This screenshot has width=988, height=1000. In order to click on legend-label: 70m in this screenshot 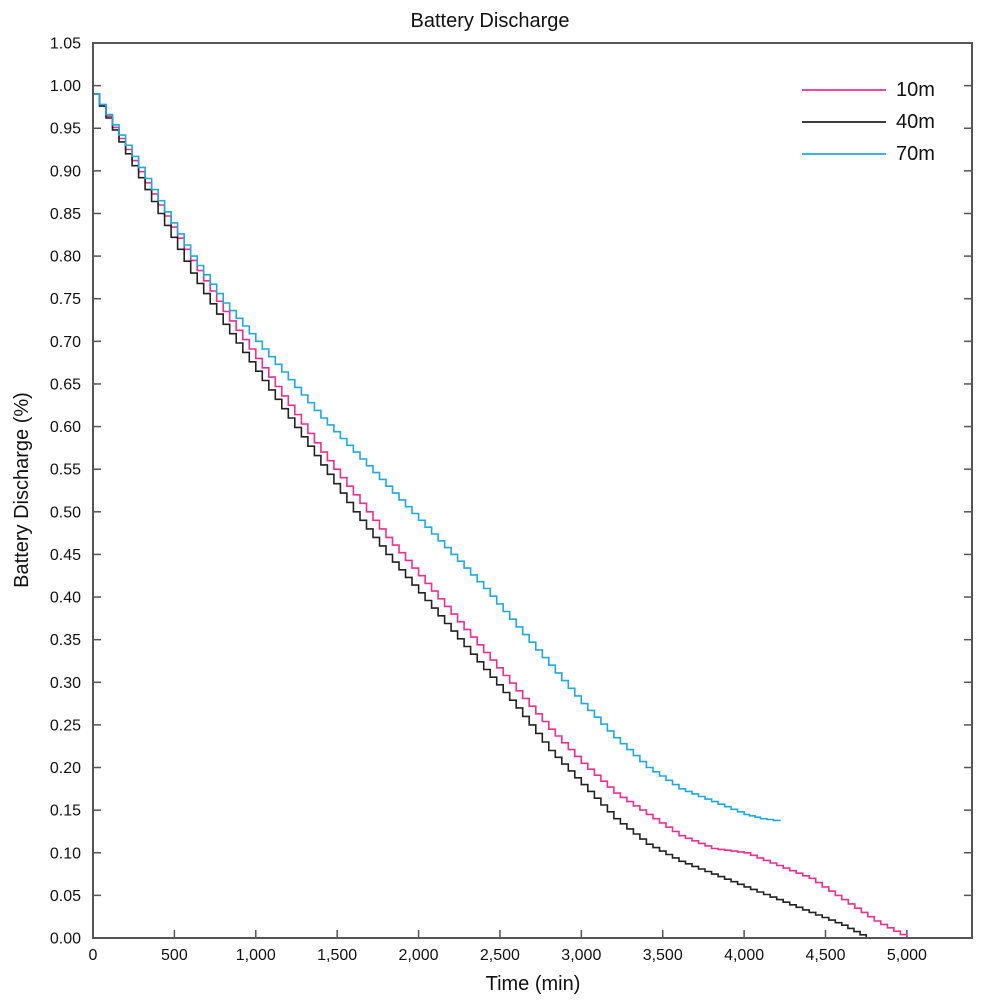, I will do `click(915, 154)`.